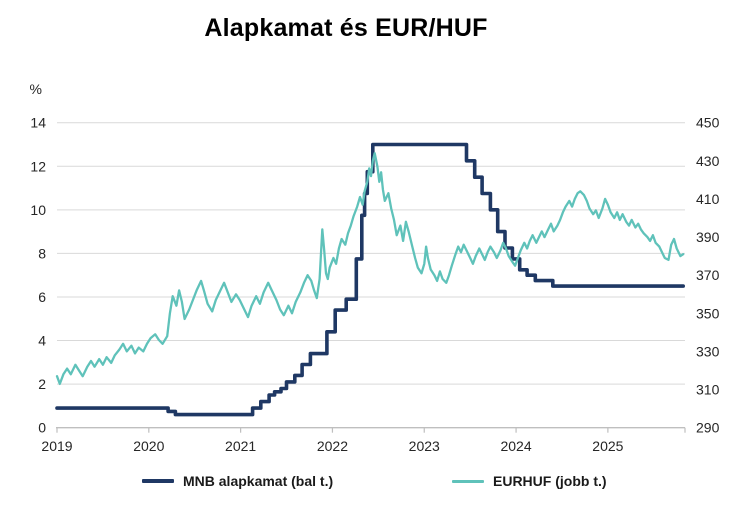 The image size is (741, 505). I want to click on right-axis-tick-label: 290, so click(708, 428).